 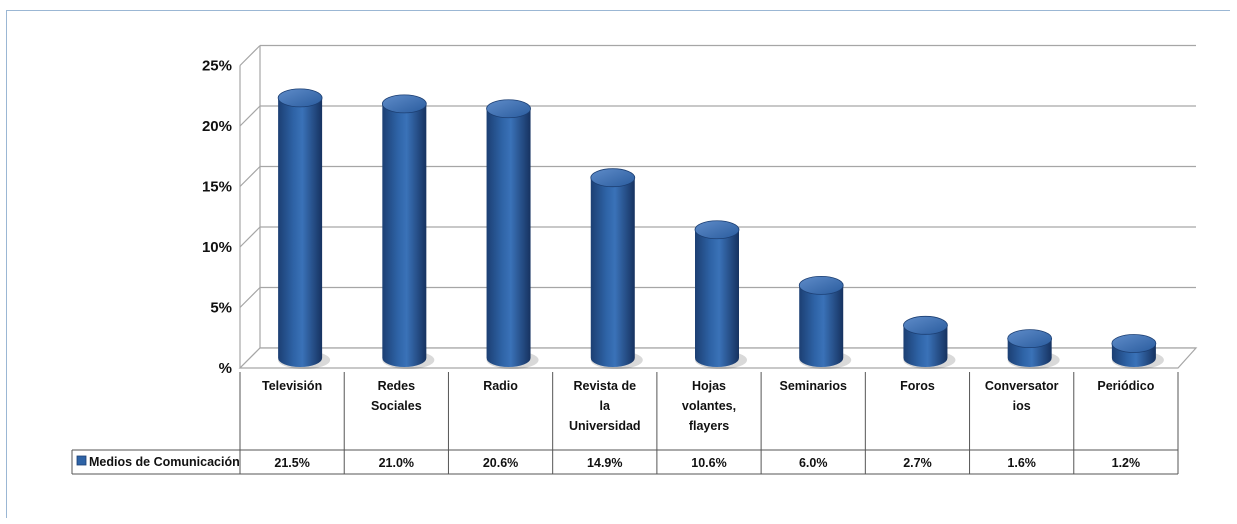 What do you see at coordinates (1022, 406) in the screenshot?
I see `category-label: ios` at bounding box center [1022, 406].